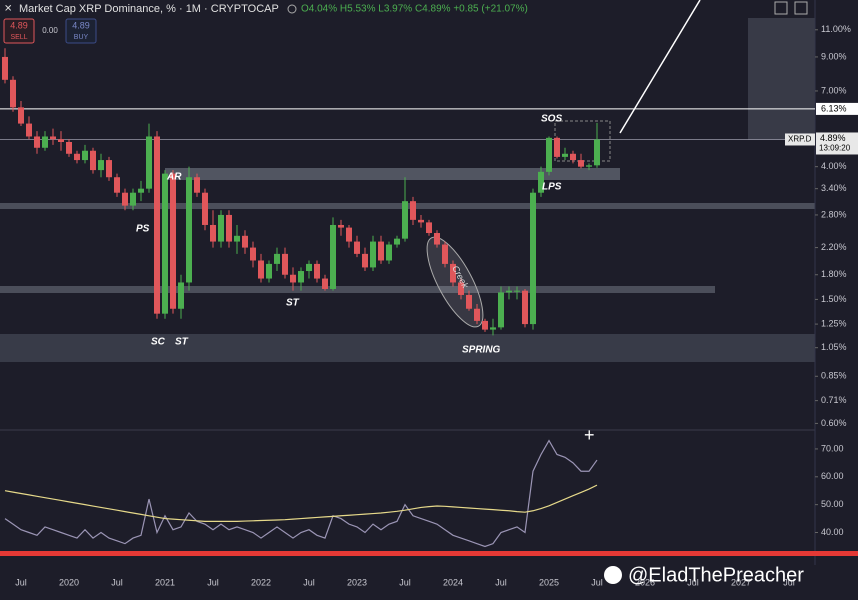 This screenshot has height=600, width=858. Describe the element at coordinates (165, 582) in the screenshot. I see `x-tick-label: 2021` at that location.